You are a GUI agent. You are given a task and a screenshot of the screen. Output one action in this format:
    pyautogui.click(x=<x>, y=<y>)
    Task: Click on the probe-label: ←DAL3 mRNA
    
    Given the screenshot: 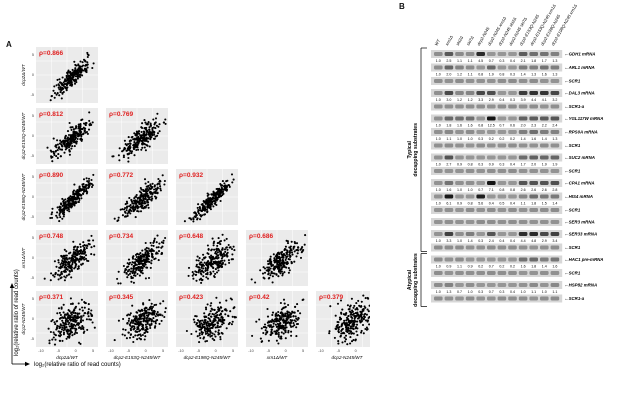 What is the action you would take?
    pyautogui.click(x=579, y=93)
    